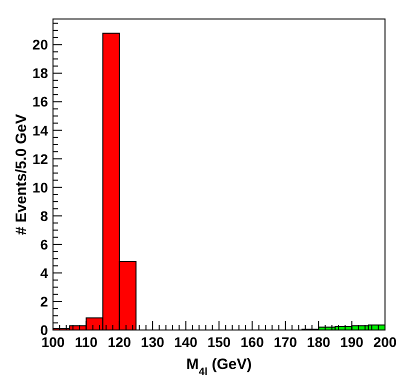 This screenshot has height=381, width=405. Describe the element at coordinates (385, 342) in the screenshot. I see `x-tick-label: 200` at that location.